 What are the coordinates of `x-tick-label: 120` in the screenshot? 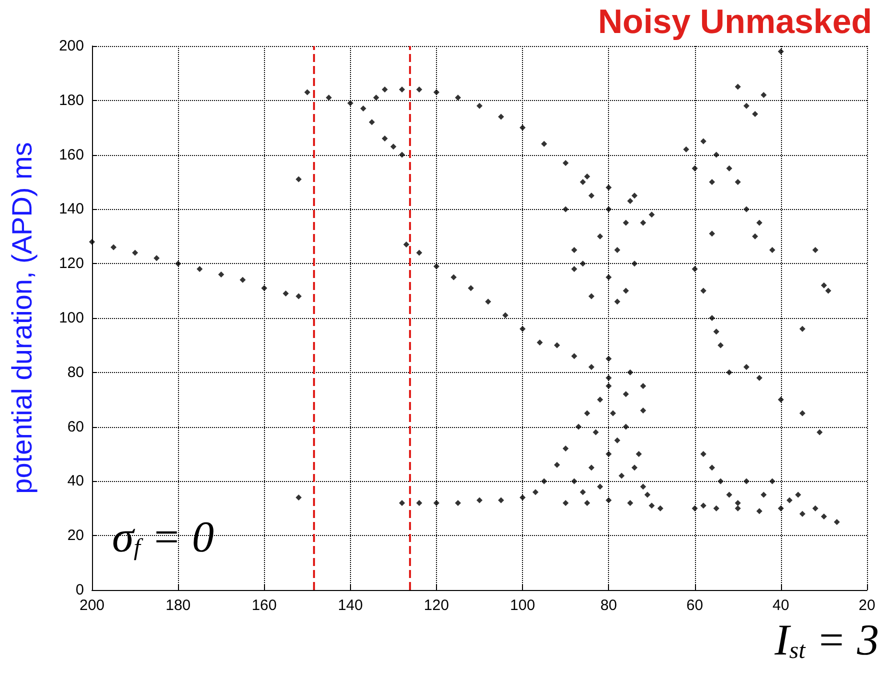 It's located at (436, 605).